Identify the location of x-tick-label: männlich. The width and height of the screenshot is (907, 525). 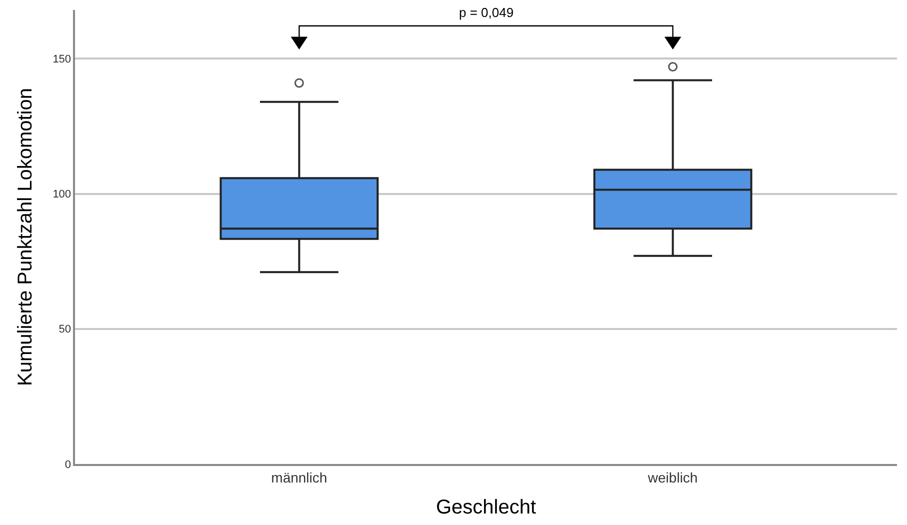
(299, 478).